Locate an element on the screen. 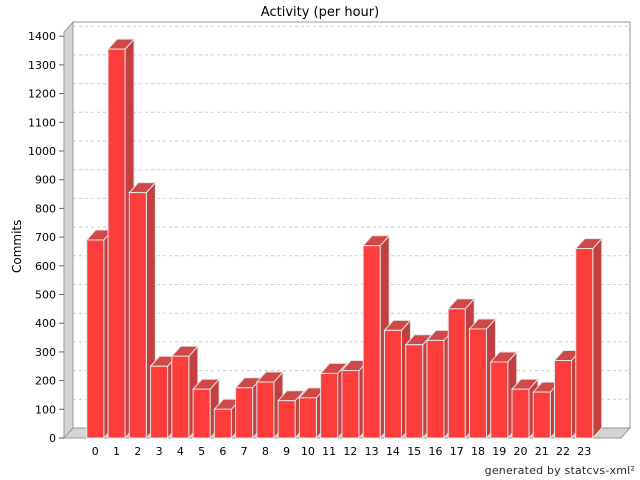 The image size is (640, 480). plot-left-wall is located at coordinates (68, 230).